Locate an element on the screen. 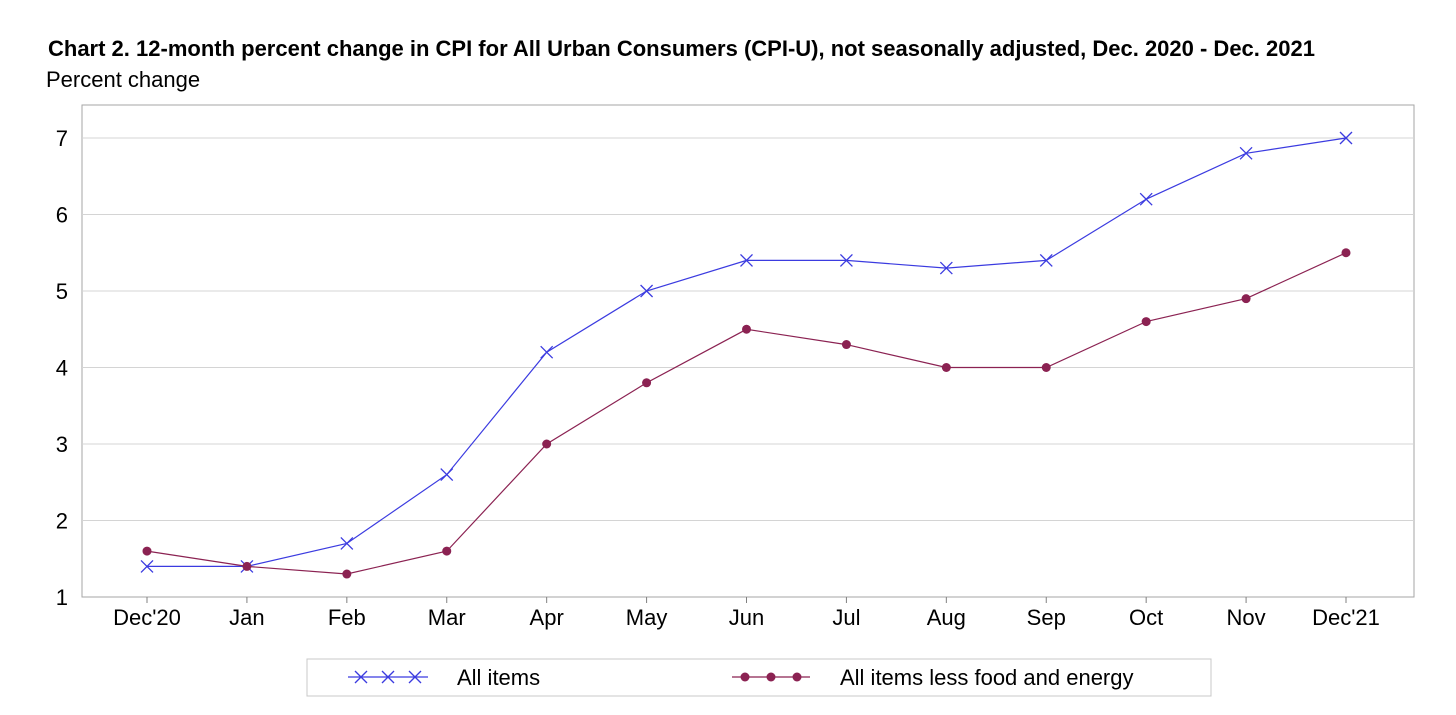  y-axis-label: Percent change is located at coordinates (123, 79).